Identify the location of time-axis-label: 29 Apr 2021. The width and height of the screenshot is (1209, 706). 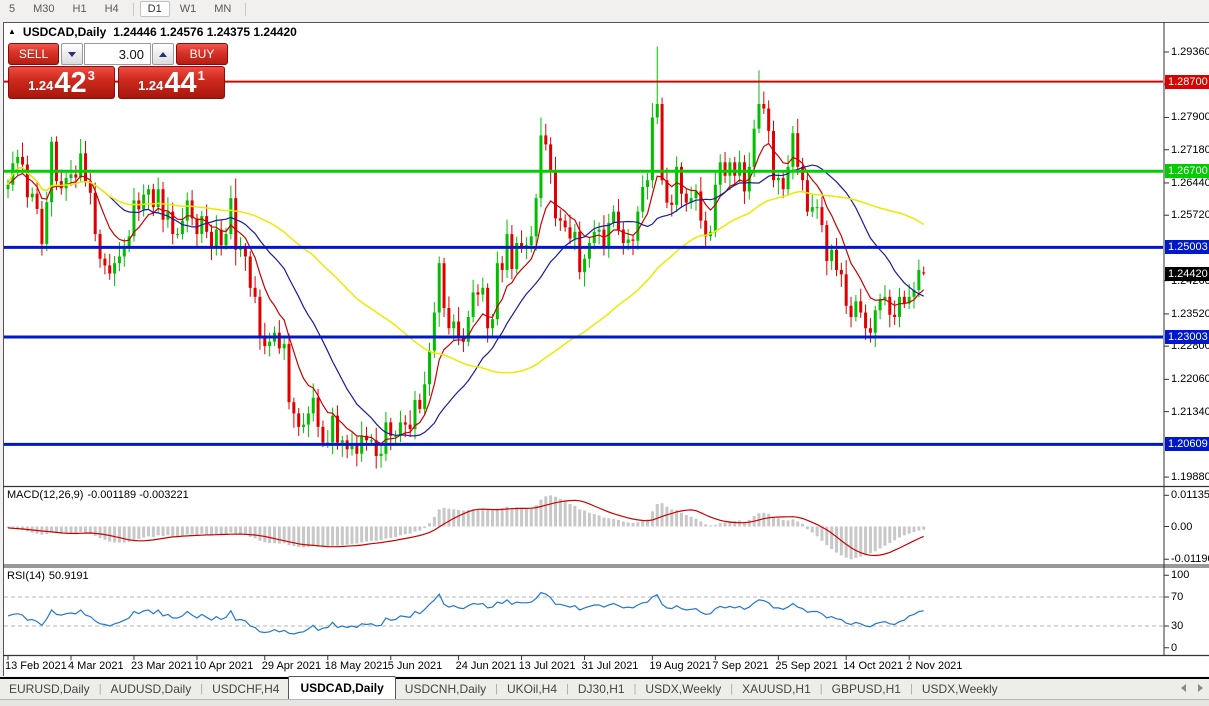
(291, 666).